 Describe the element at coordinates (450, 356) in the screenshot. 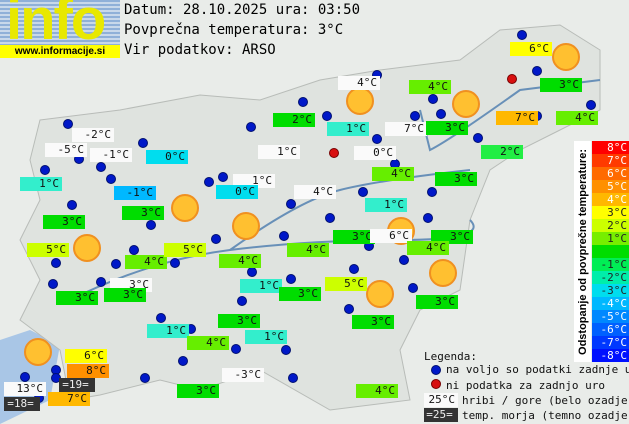

I see `legend-title: Legenda:` at that location.